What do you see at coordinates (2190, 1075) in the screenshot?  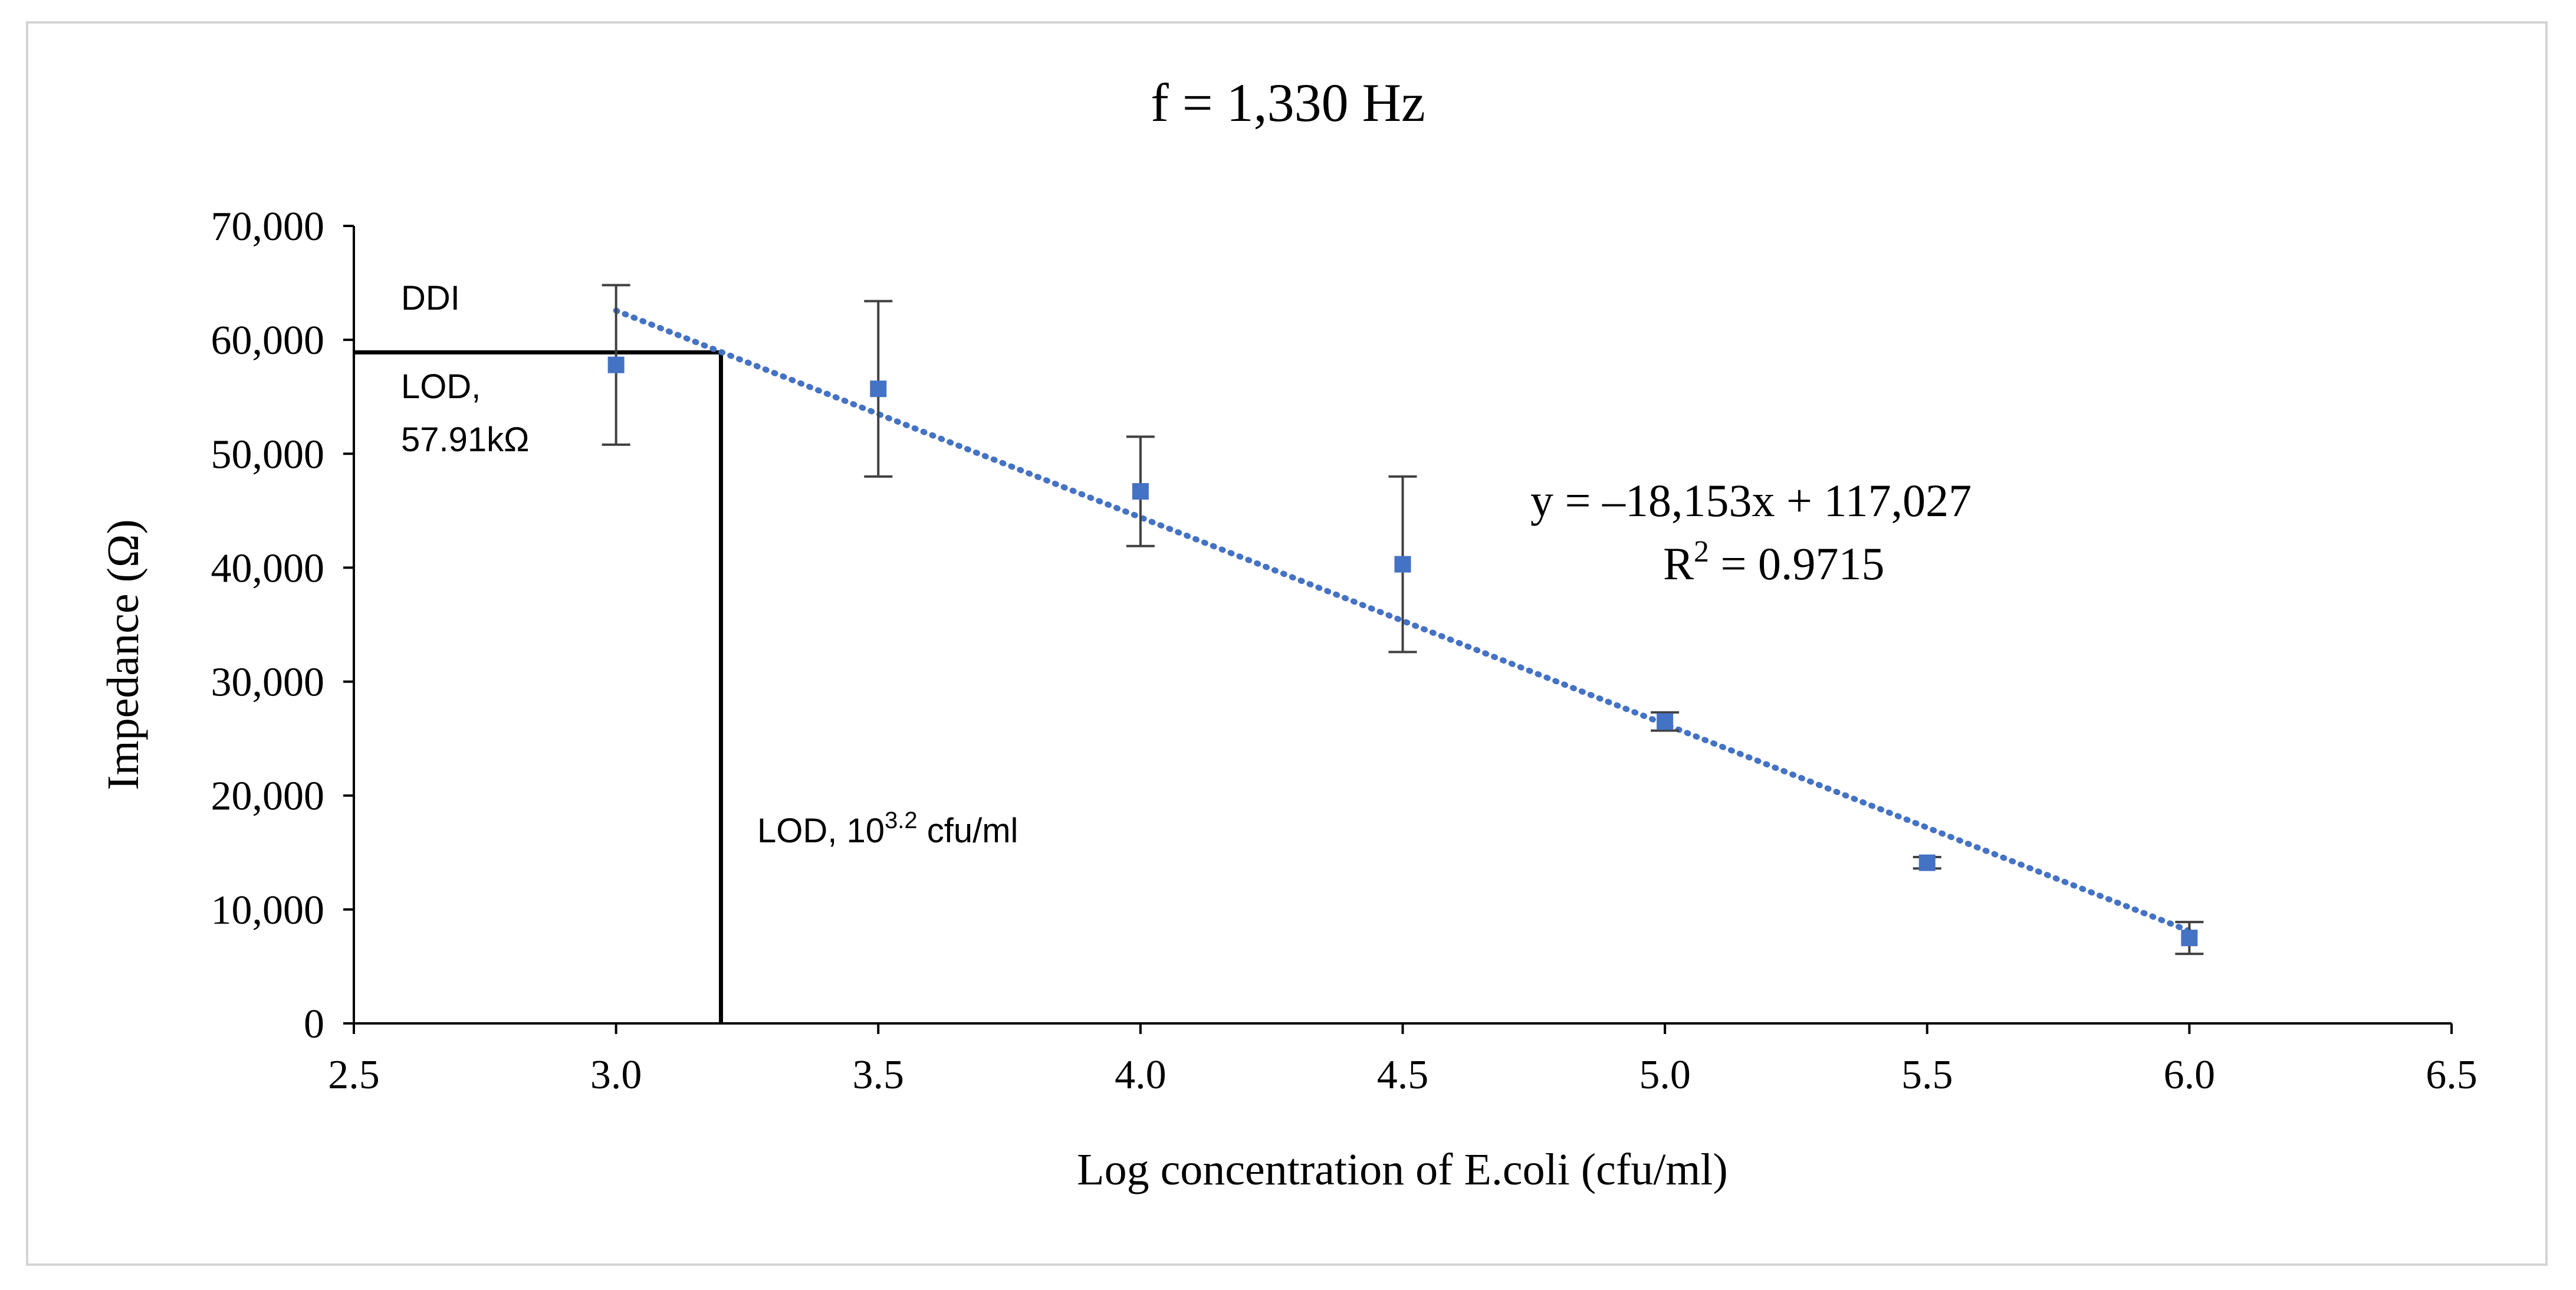 I see `x-tick-label: 6.0` at bounding box center [2190, 1075].